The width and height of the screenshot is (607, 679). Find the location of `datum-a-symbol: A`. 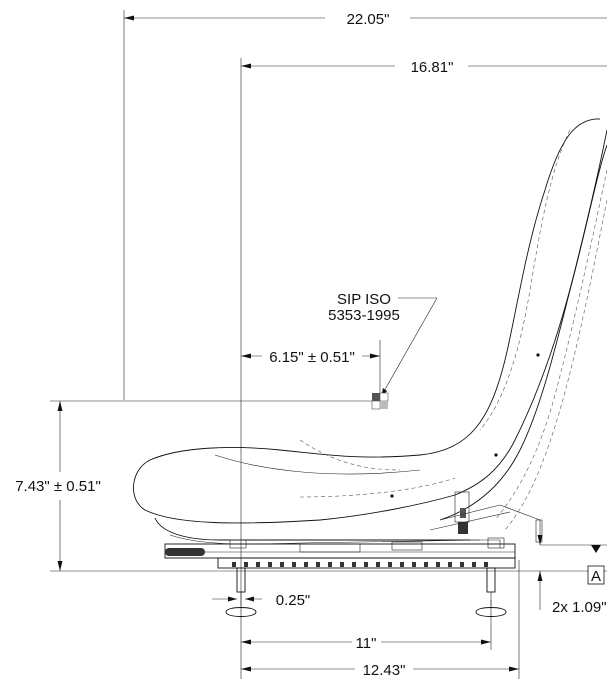

datum-a-symbol: A is located at coordinates (596, 565).